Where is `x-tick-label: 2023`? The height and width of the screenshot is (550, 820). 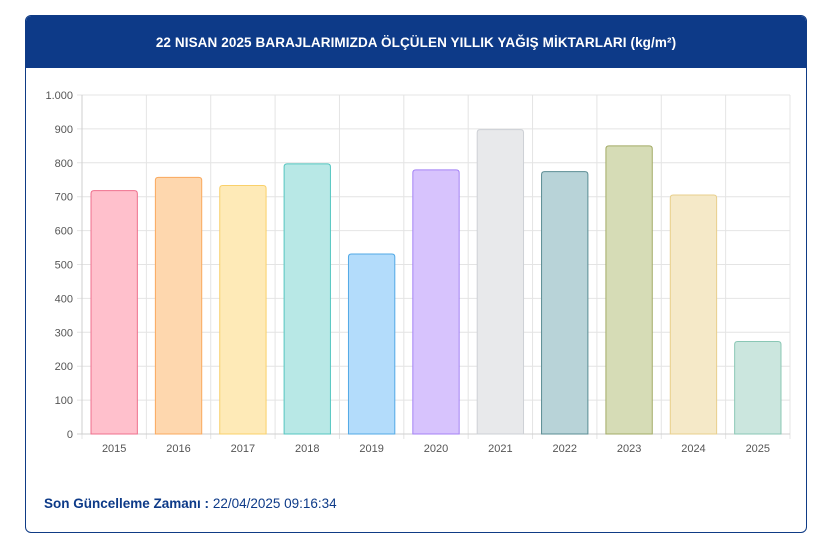
x-tick-label: 2023 is located at coordinates (629, 449).